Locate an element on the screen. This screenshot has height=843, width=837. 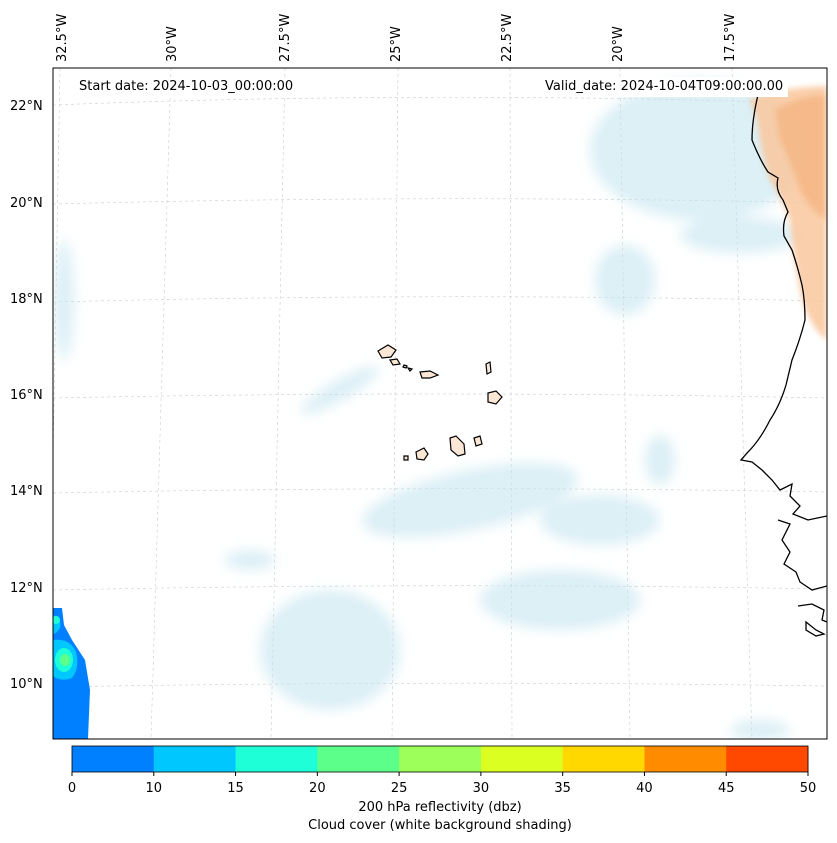
colorbar-tick-label: 10 is located at coordinates (154, 788).